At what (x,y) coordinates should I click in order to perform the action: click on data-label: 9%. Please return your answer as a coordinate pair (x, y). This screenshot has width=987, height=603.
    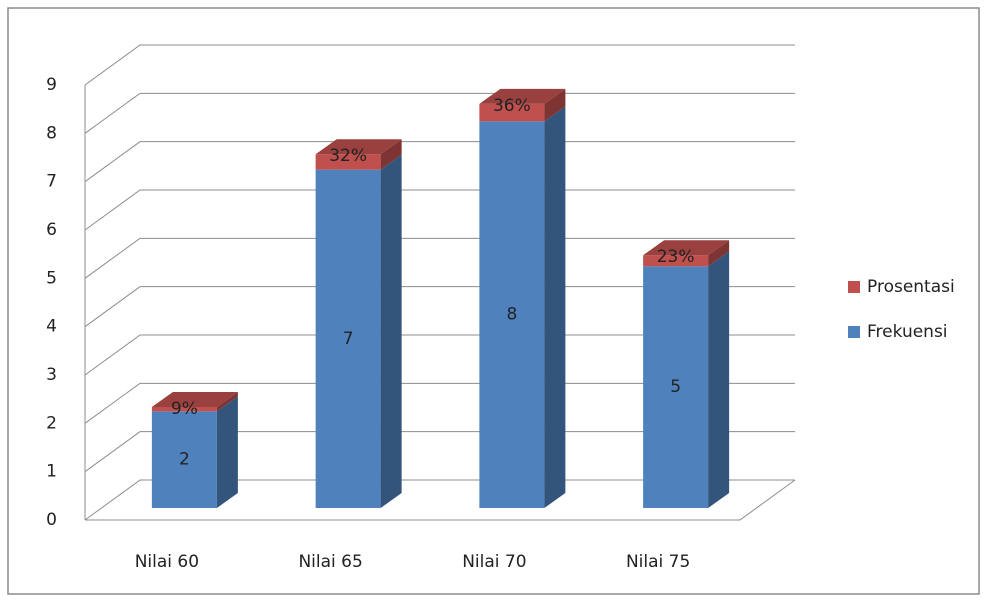
    Looking at the image, I should click on (184, 409).